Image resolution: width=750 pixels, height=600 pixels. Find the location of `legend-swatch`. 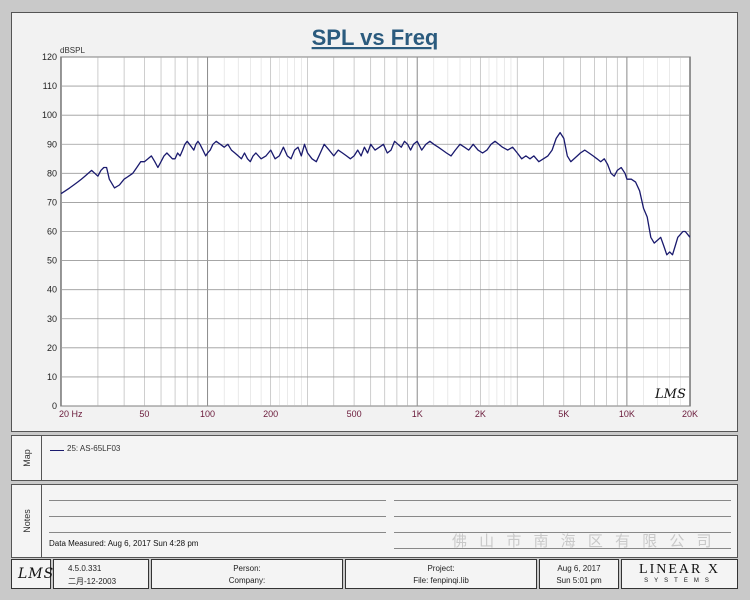

legend-swatch is located at coordinates (57, 450).